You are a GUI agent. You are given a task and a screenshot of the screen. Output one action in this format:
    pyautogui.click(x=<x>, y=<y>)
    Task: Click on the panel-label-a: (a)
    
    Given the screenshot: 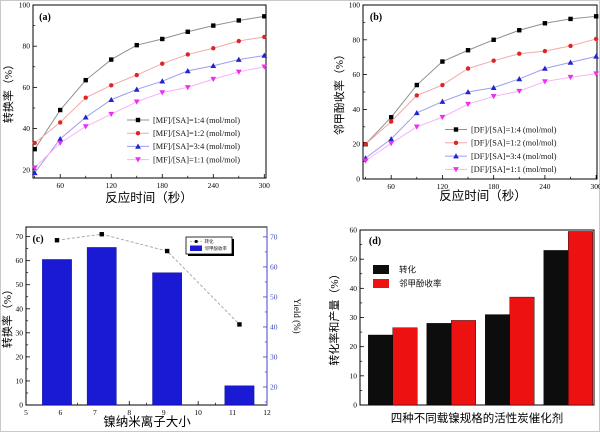 What is the action you would take?
    pyautogui.click(x=45, y=17)
    